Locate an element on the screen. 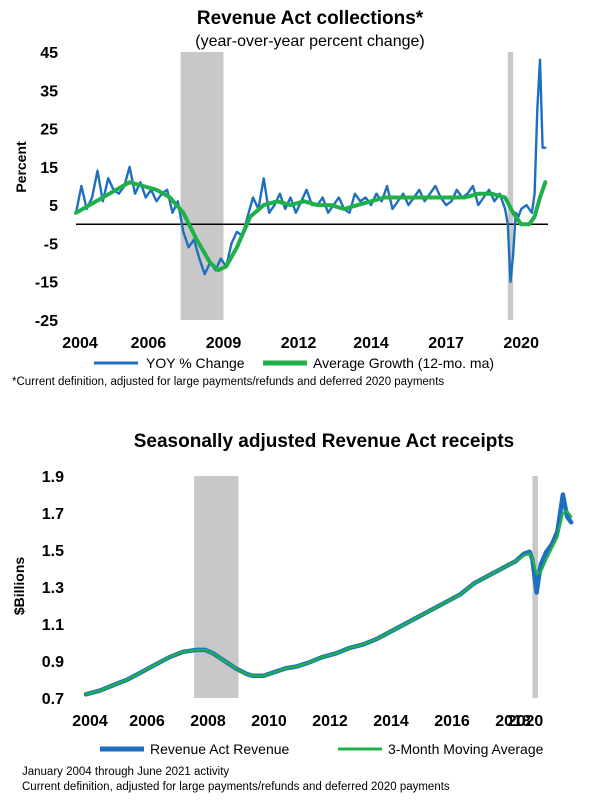  y-tick-label: -15 is located at coordinates (46, 283).